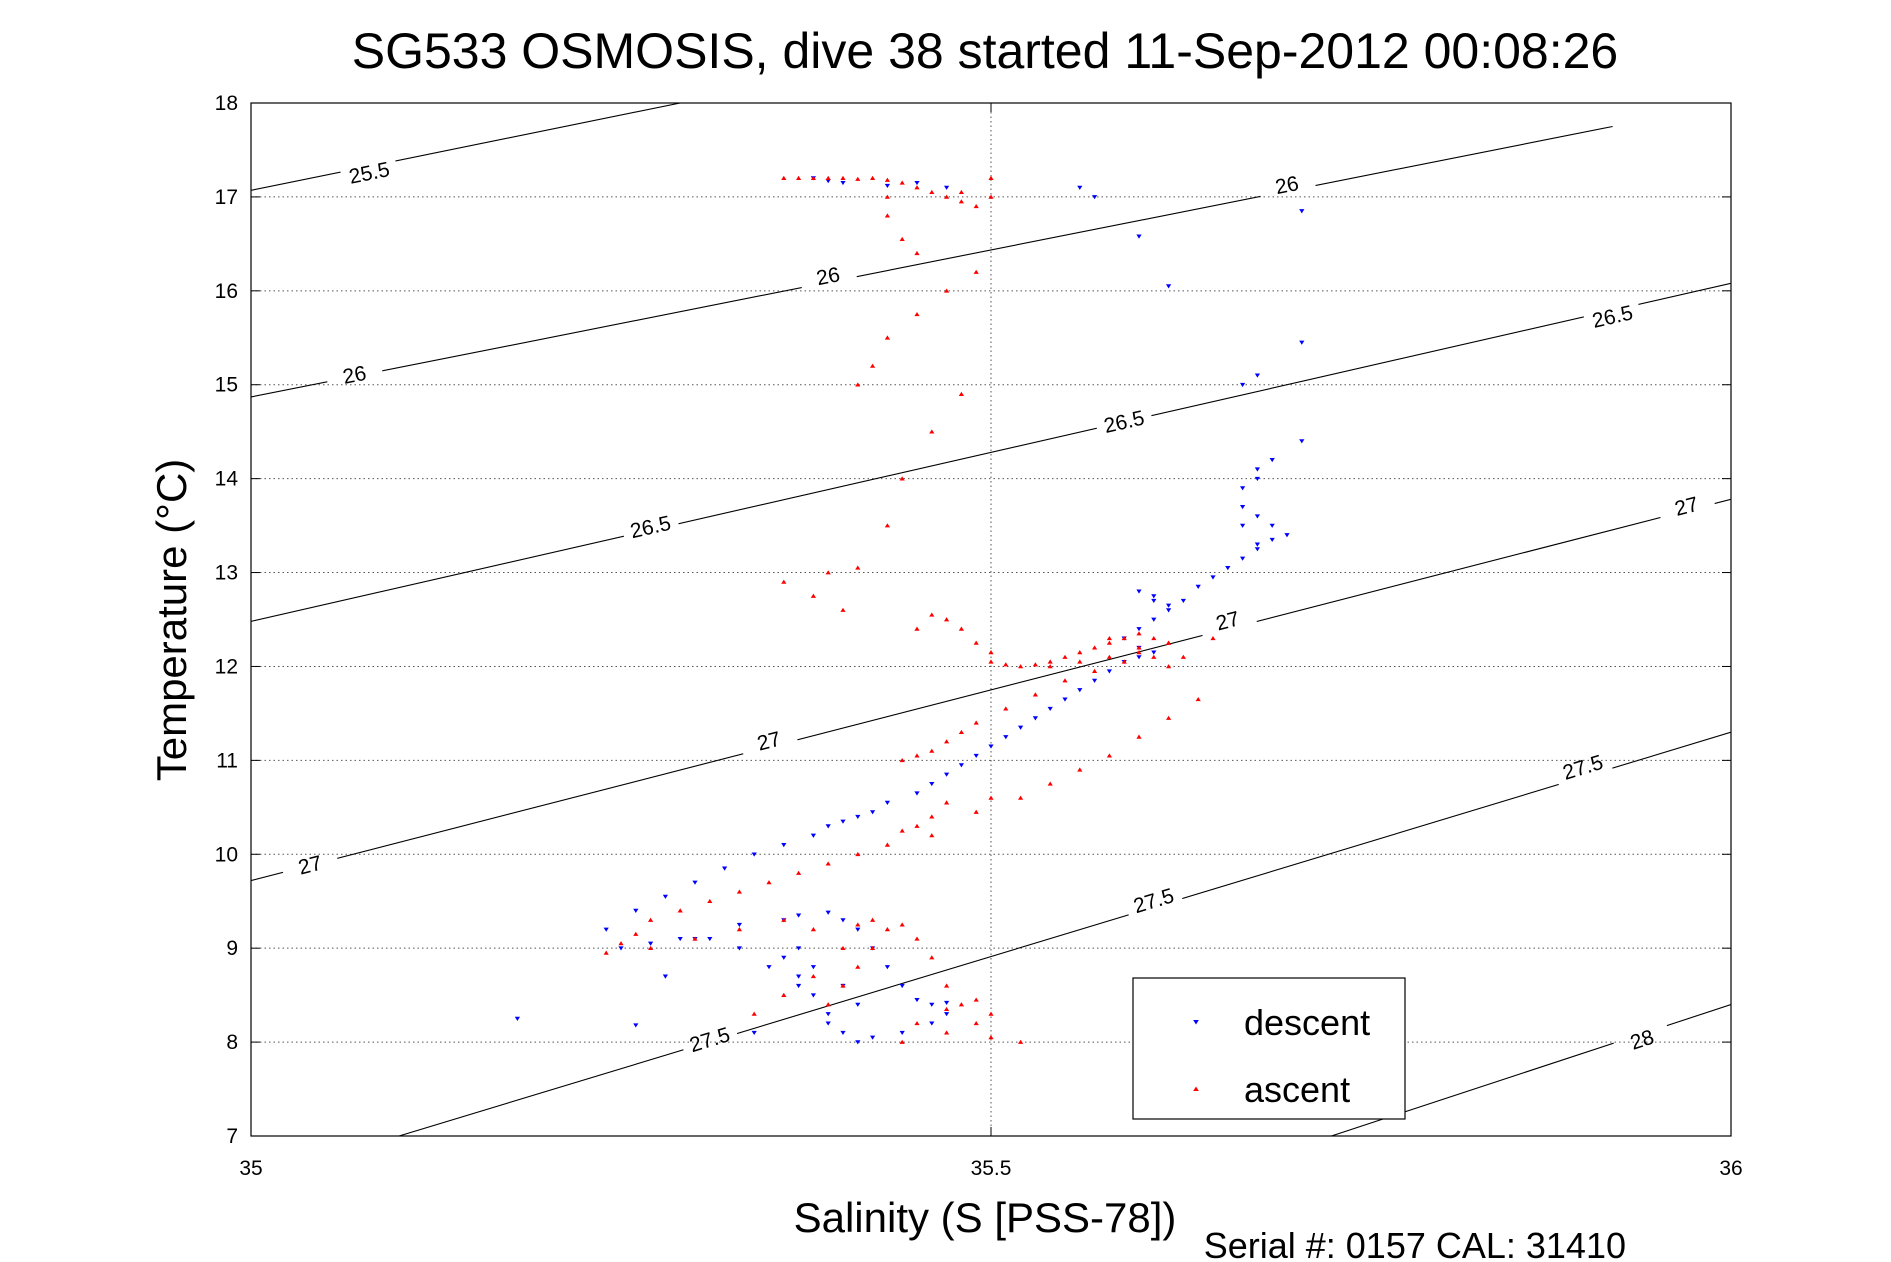 The width and height of the screenshot is (1891, 1262). Describe the element at coordinates (232, 948) in the screenshot. I see `y-tick-label: 9` at that location.